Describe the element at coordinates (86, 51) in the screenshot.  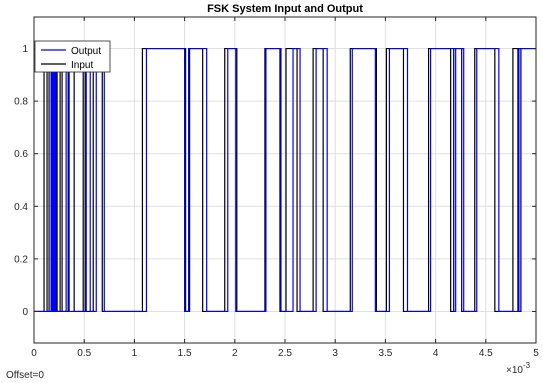
I see `legend-label-output: Output` at that location.